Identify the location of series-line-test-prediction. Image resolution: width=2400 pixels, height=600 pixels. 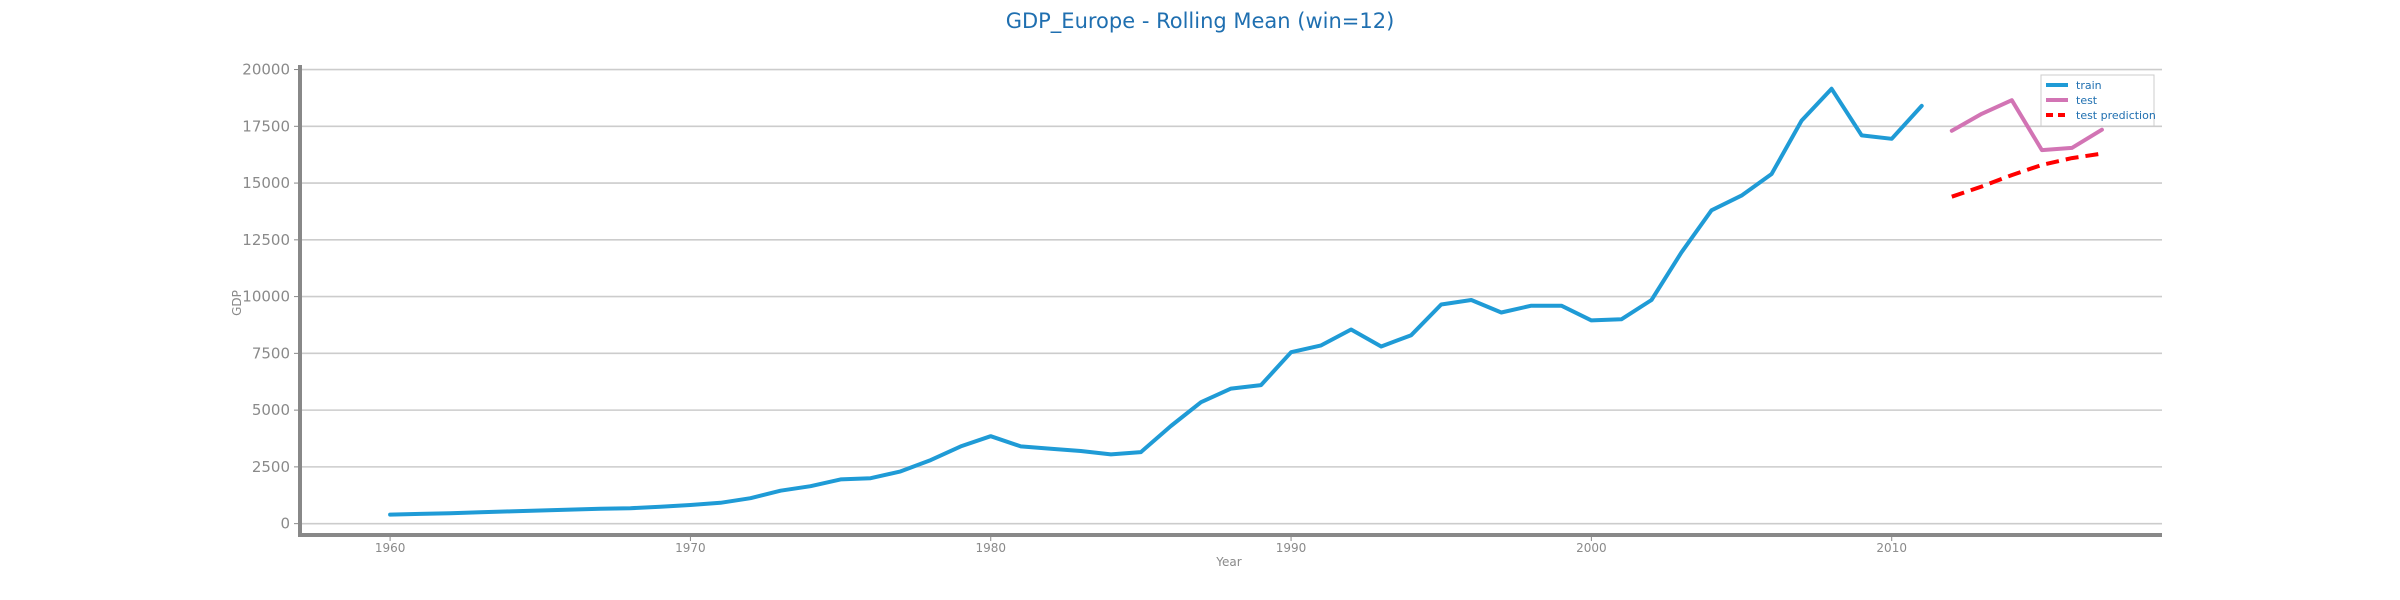
(2027, 175).